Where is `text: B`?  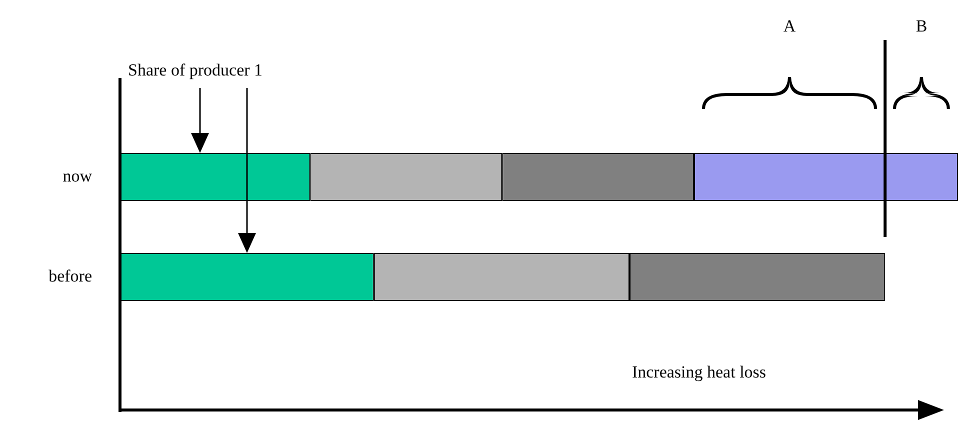 text: B is located at coordinates (922, 26).